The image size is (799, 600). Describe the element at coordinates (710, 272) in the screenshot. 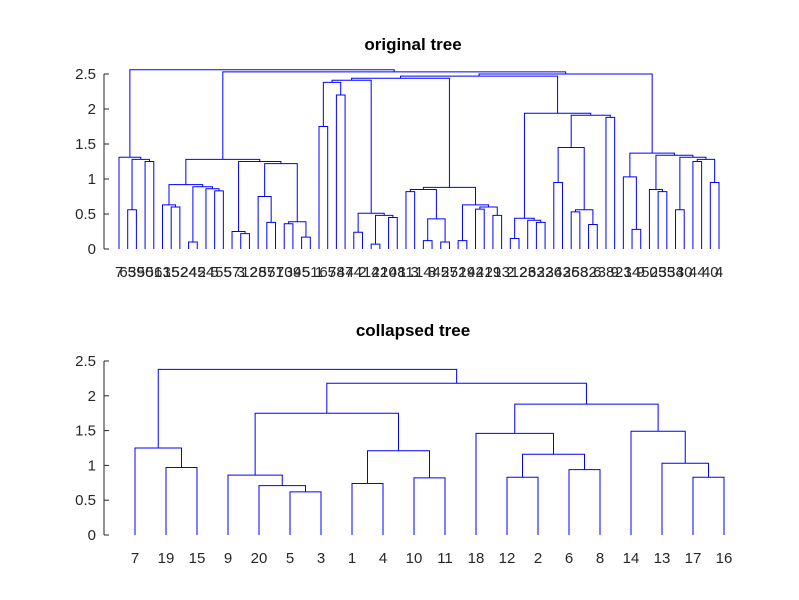

I see `leaf-label: 40` at that location.